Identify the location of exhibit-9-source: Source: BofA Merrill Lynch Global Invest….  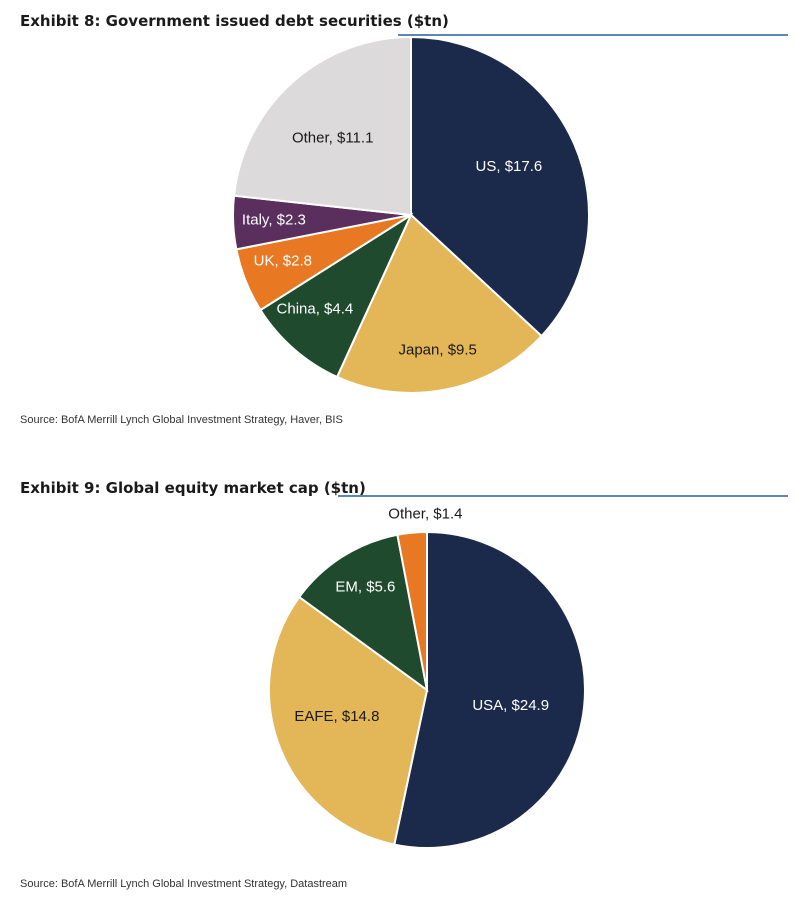
(184, 884).